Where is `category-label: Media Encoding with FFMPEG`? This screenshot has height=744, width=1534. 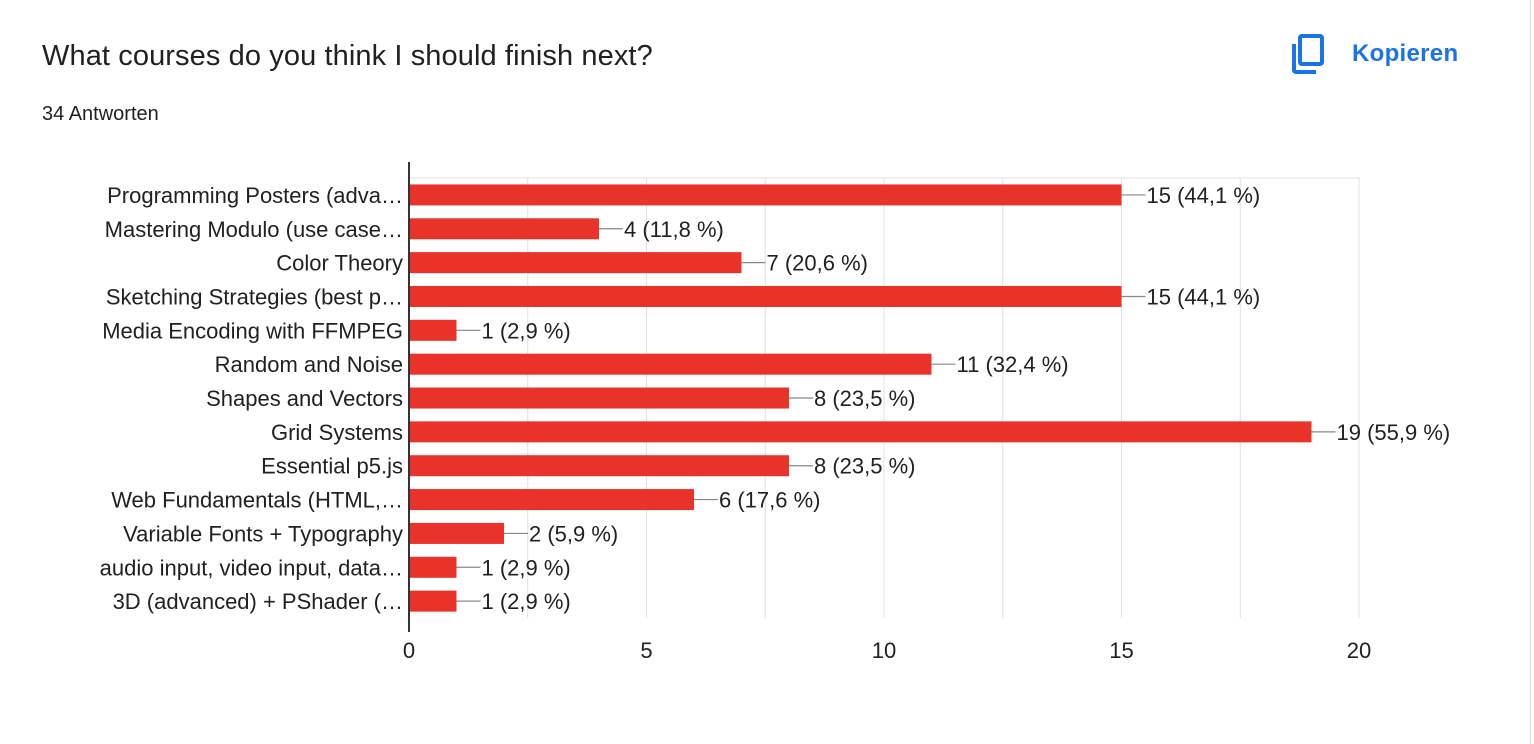
category-label: Media Encoding with FFMPEG is located at coordinates (252, 330).